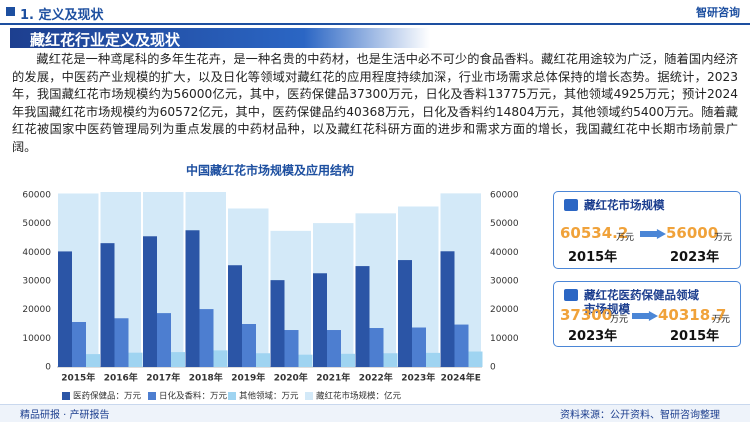 This screenshot has width=750, height=422. What do you see at coordinates (692, 315) in the screenshot?
I see `card-value: 40318.7` at bounding box center [692, 315].